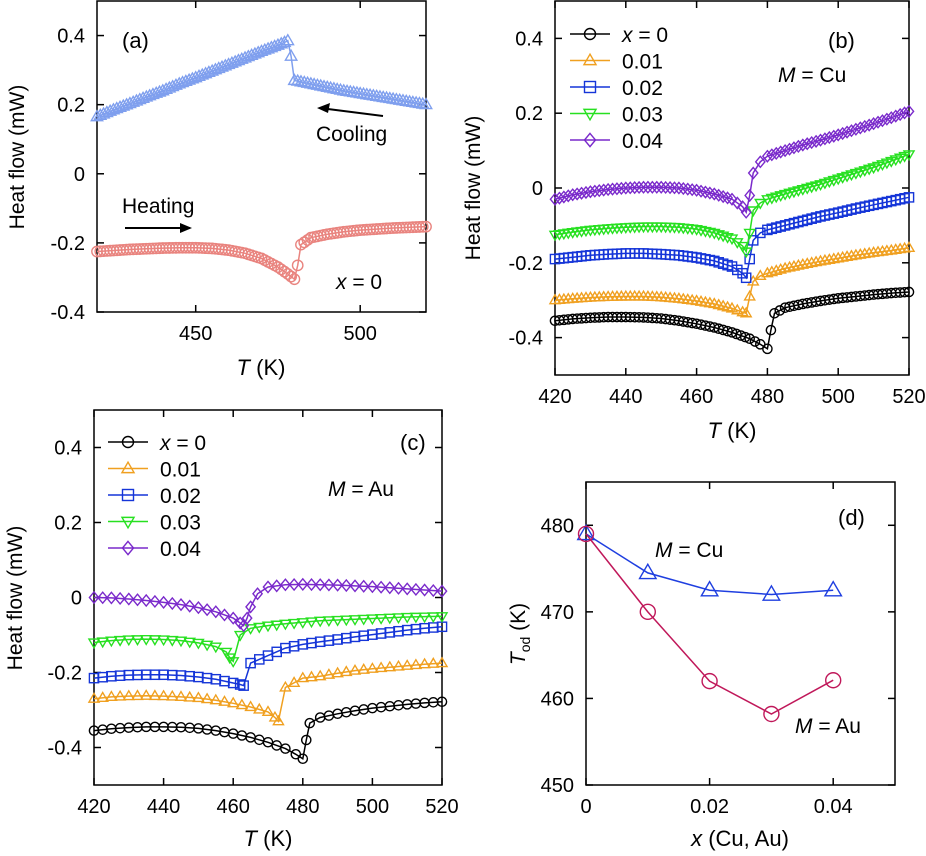 The width and height of the screenshot is (926, 856). I want to click on panel-label-a: (a), so click(135, 40).